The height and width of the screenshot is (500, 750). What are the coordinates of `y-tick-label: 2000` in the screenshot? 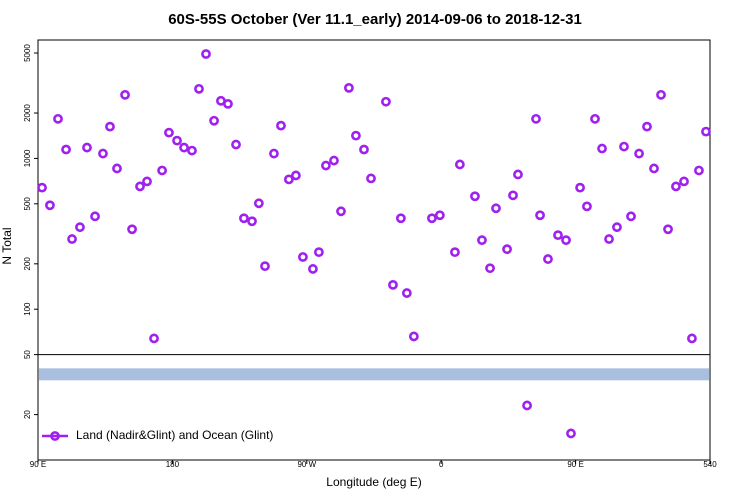 It's located at (27, 113).